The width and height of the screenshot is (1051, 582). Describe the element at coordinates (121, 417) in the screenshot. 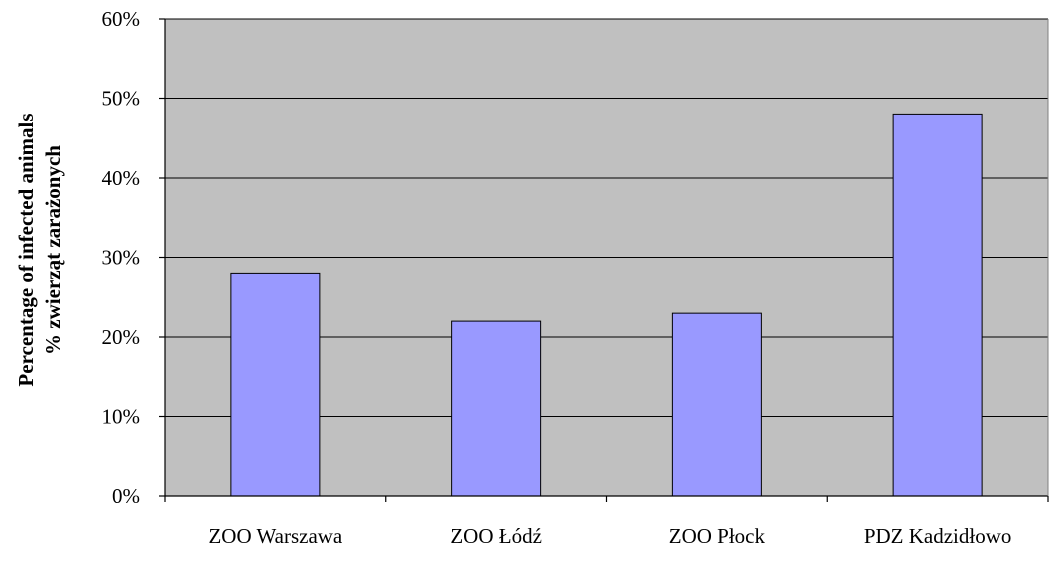

I see `y-tick-label-1: 10%` at that location.